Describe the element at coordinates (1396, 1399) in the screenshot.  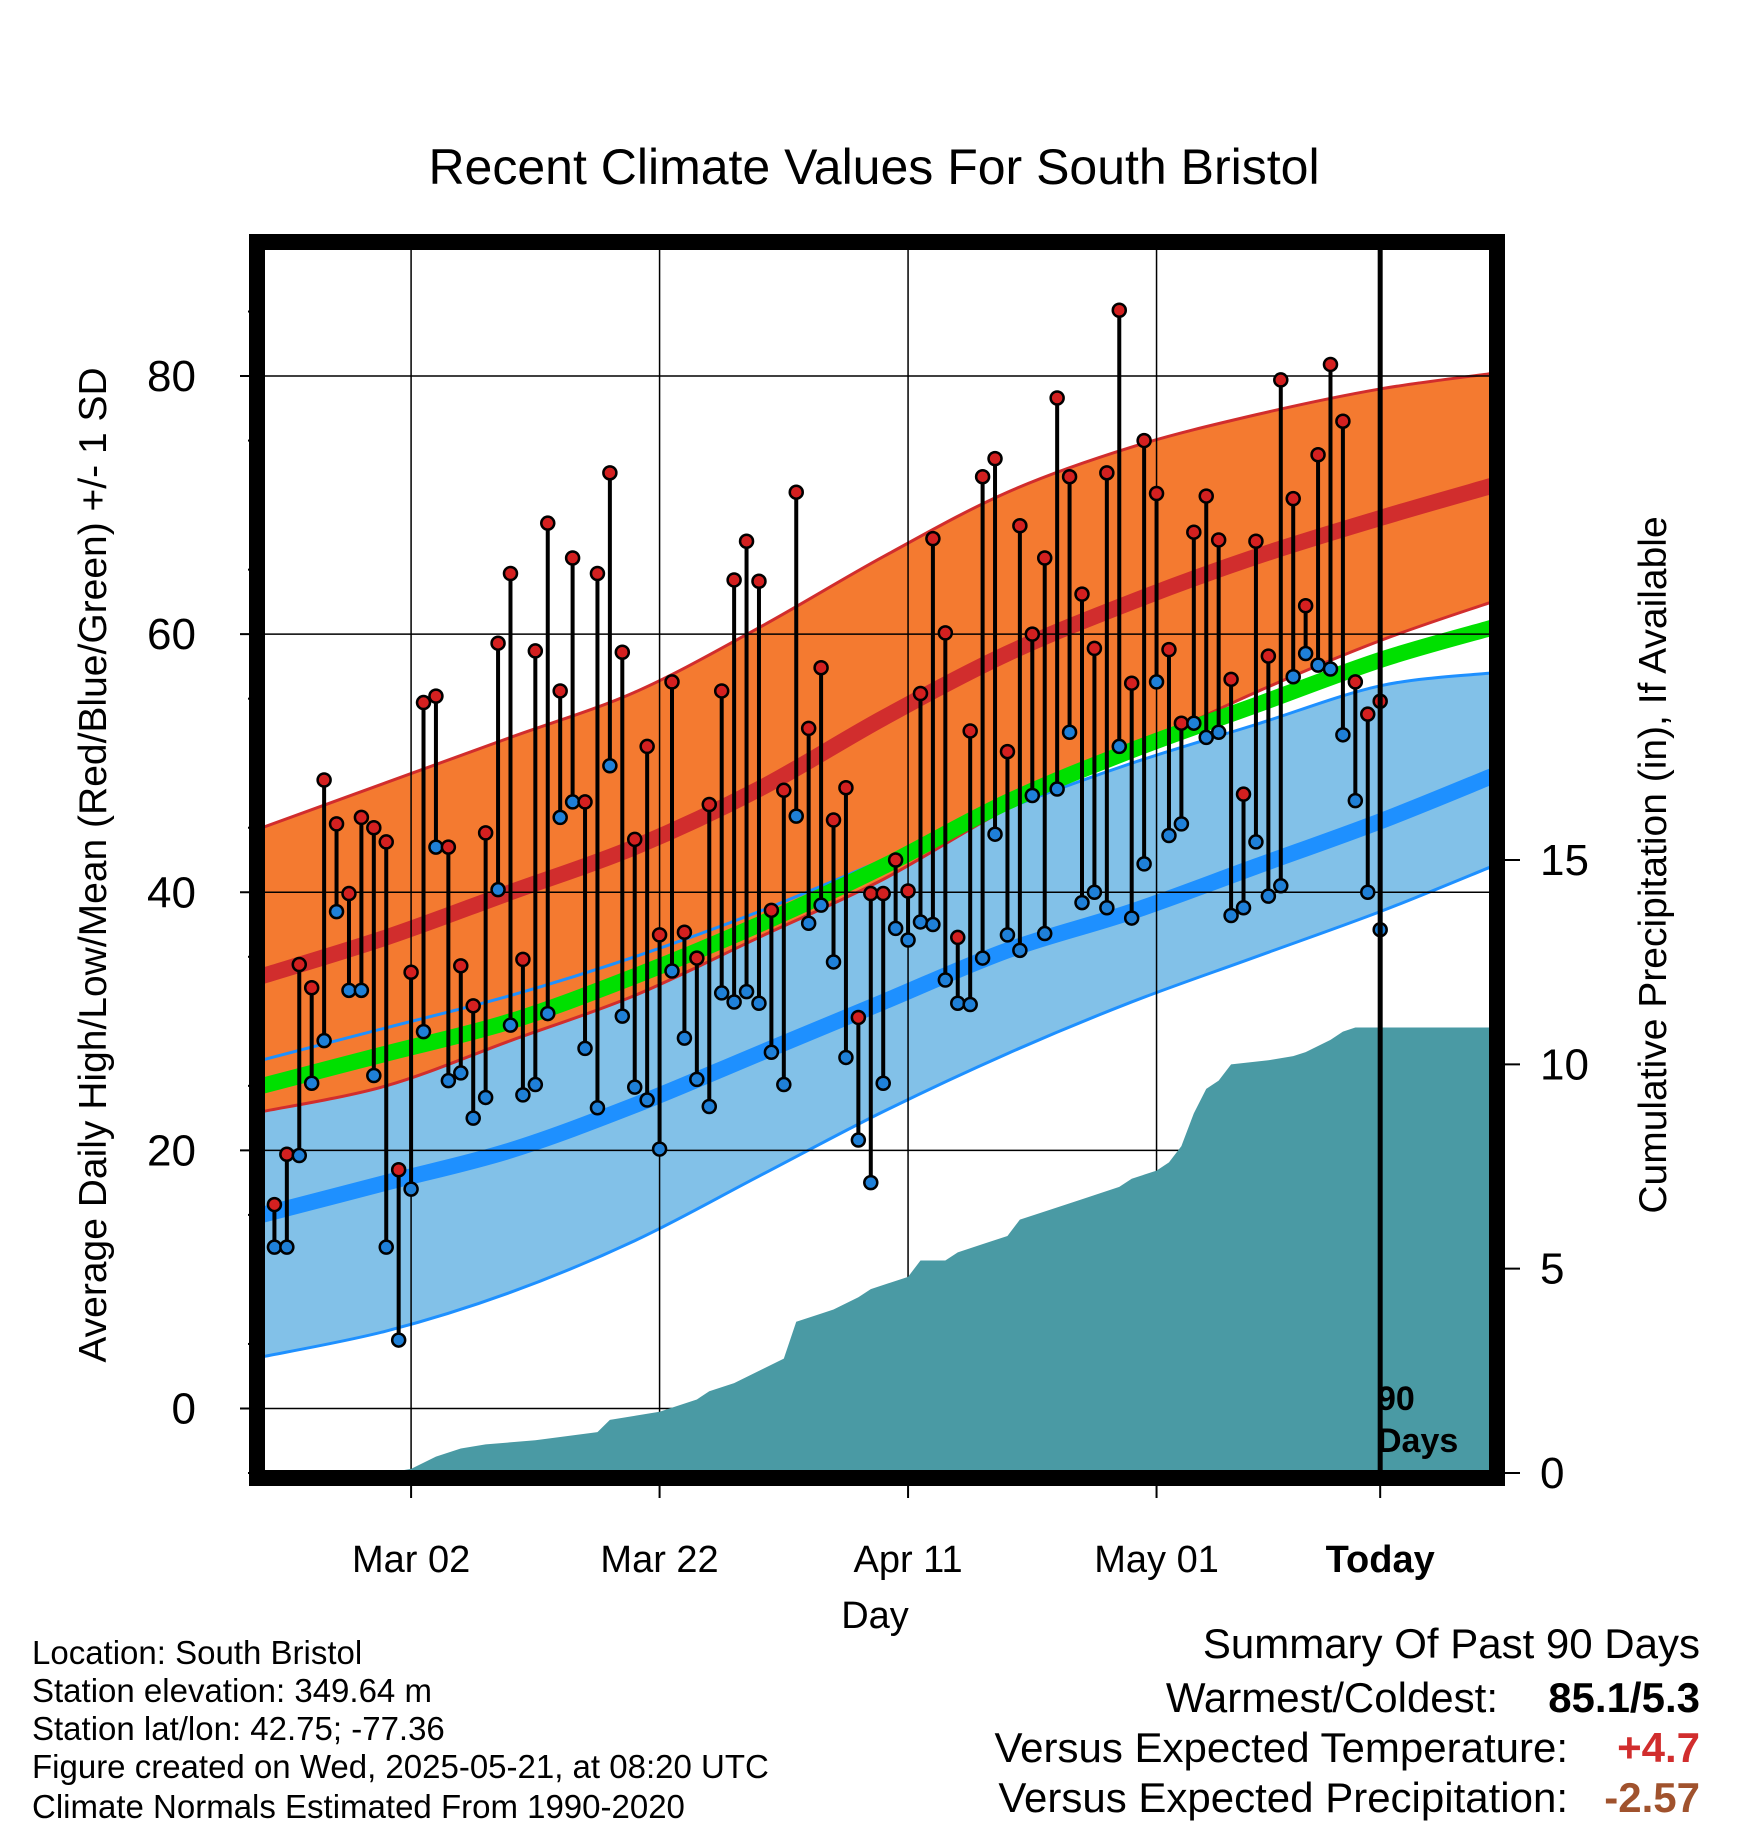
I see `today-marker-label: 90` at that location.